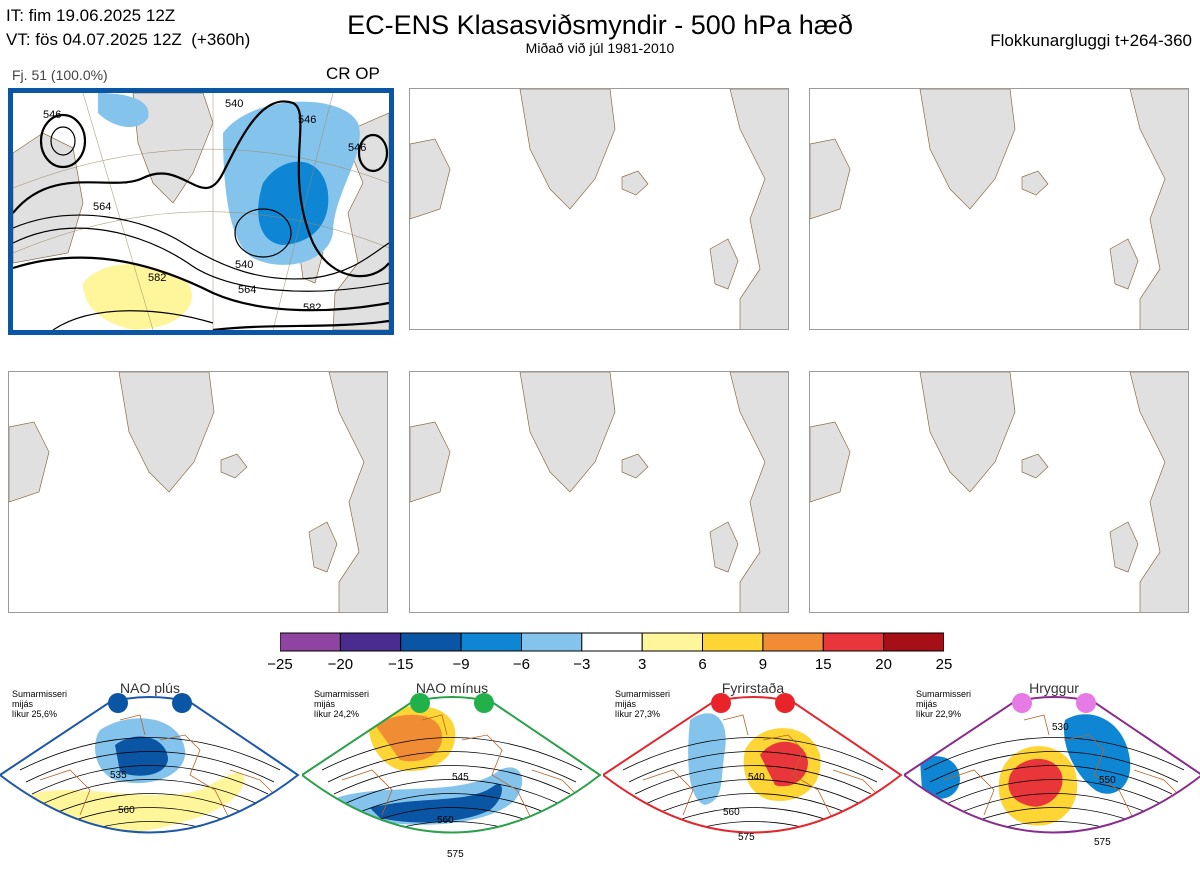 The image size is (1200, 871). I want to click on page-title: EC-ENS Klasasviðsmyndir - 500 hPa hæð, so click(600, 25).